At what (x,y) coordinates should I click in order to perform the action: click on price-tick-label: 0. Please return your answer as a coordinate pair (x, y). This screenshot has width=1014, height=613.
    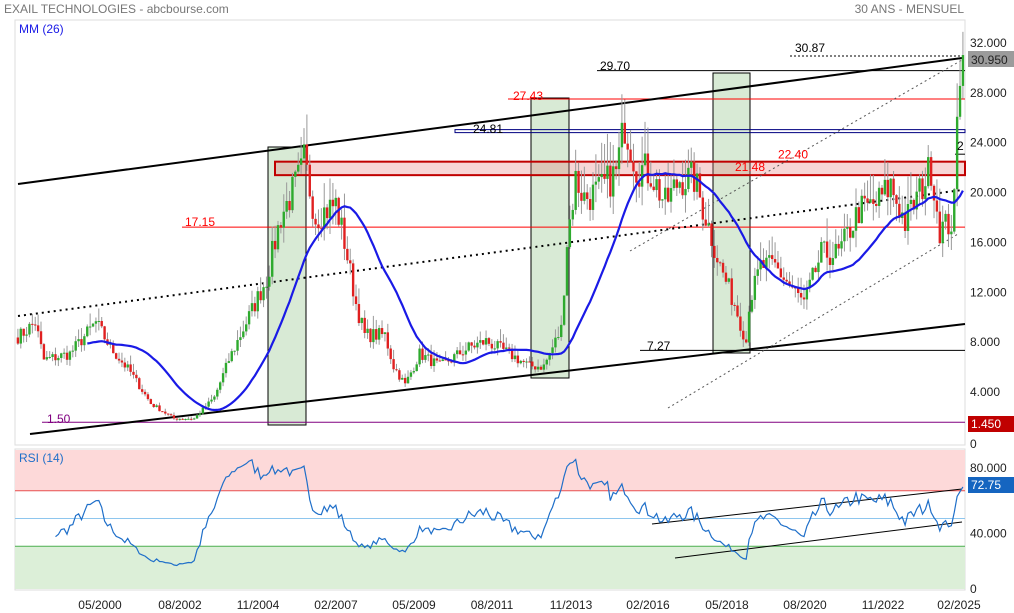
    Looking at the image, I should click on (973, 444).